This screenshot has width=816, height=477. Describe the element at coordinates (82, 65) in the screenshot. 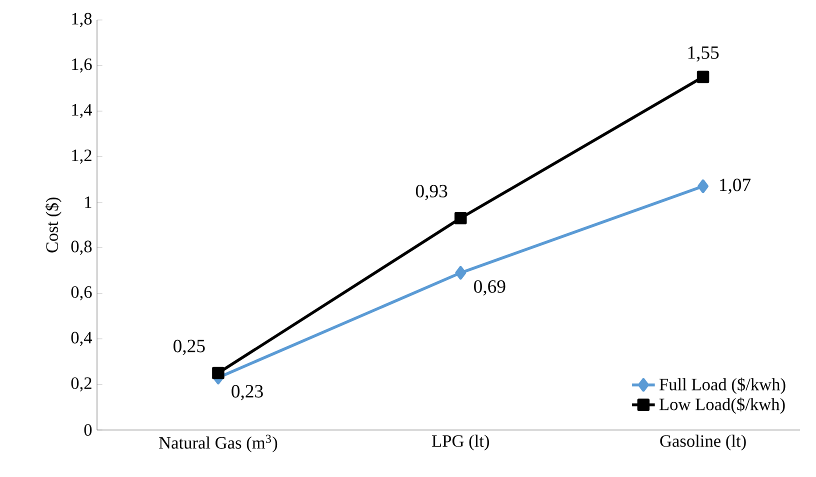

I see `y-tick-label: 1,6` at that location.